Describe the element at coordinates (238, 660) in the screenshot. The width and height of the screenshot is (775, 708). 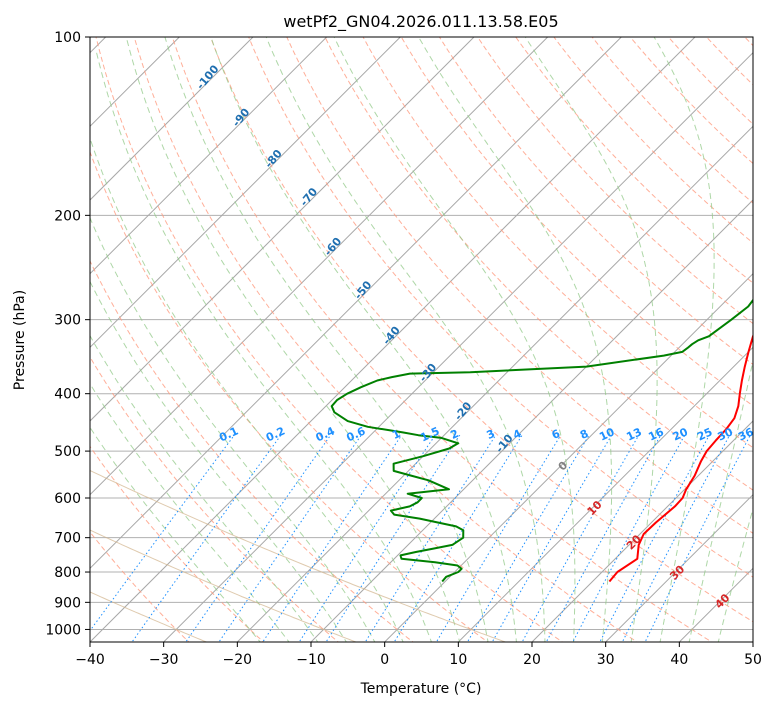
I see `x-tick-label: −20` at that location.